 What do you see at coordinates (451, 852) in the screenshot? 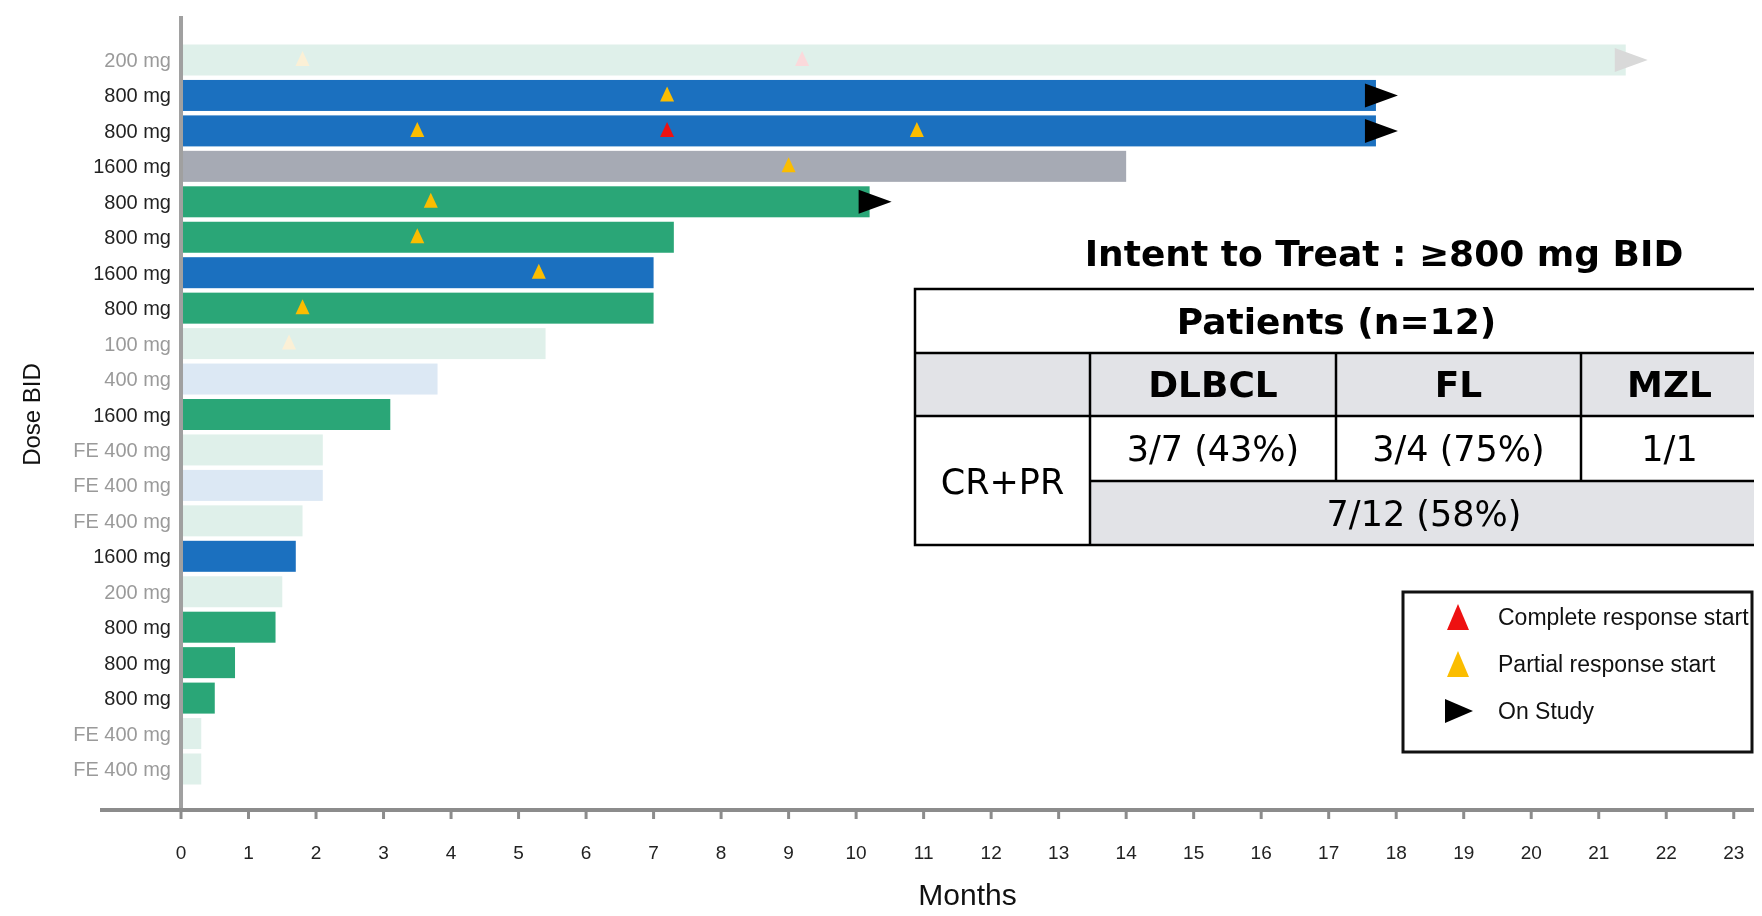
I see `x-tick-label: 4` at bounding box center [451, 852].